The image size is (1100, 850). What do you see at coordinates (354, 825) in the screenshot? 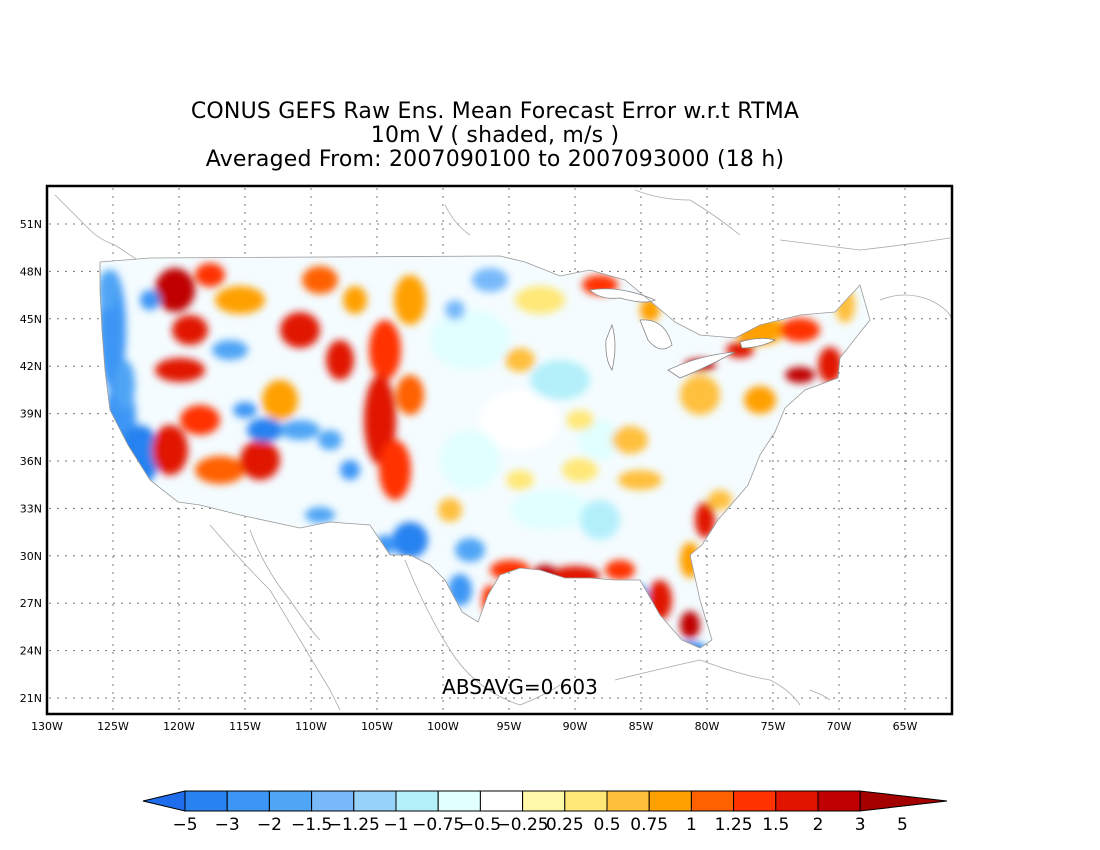
I see `colorbar-tick-label: −1.25` at bounding box center [354, 825].